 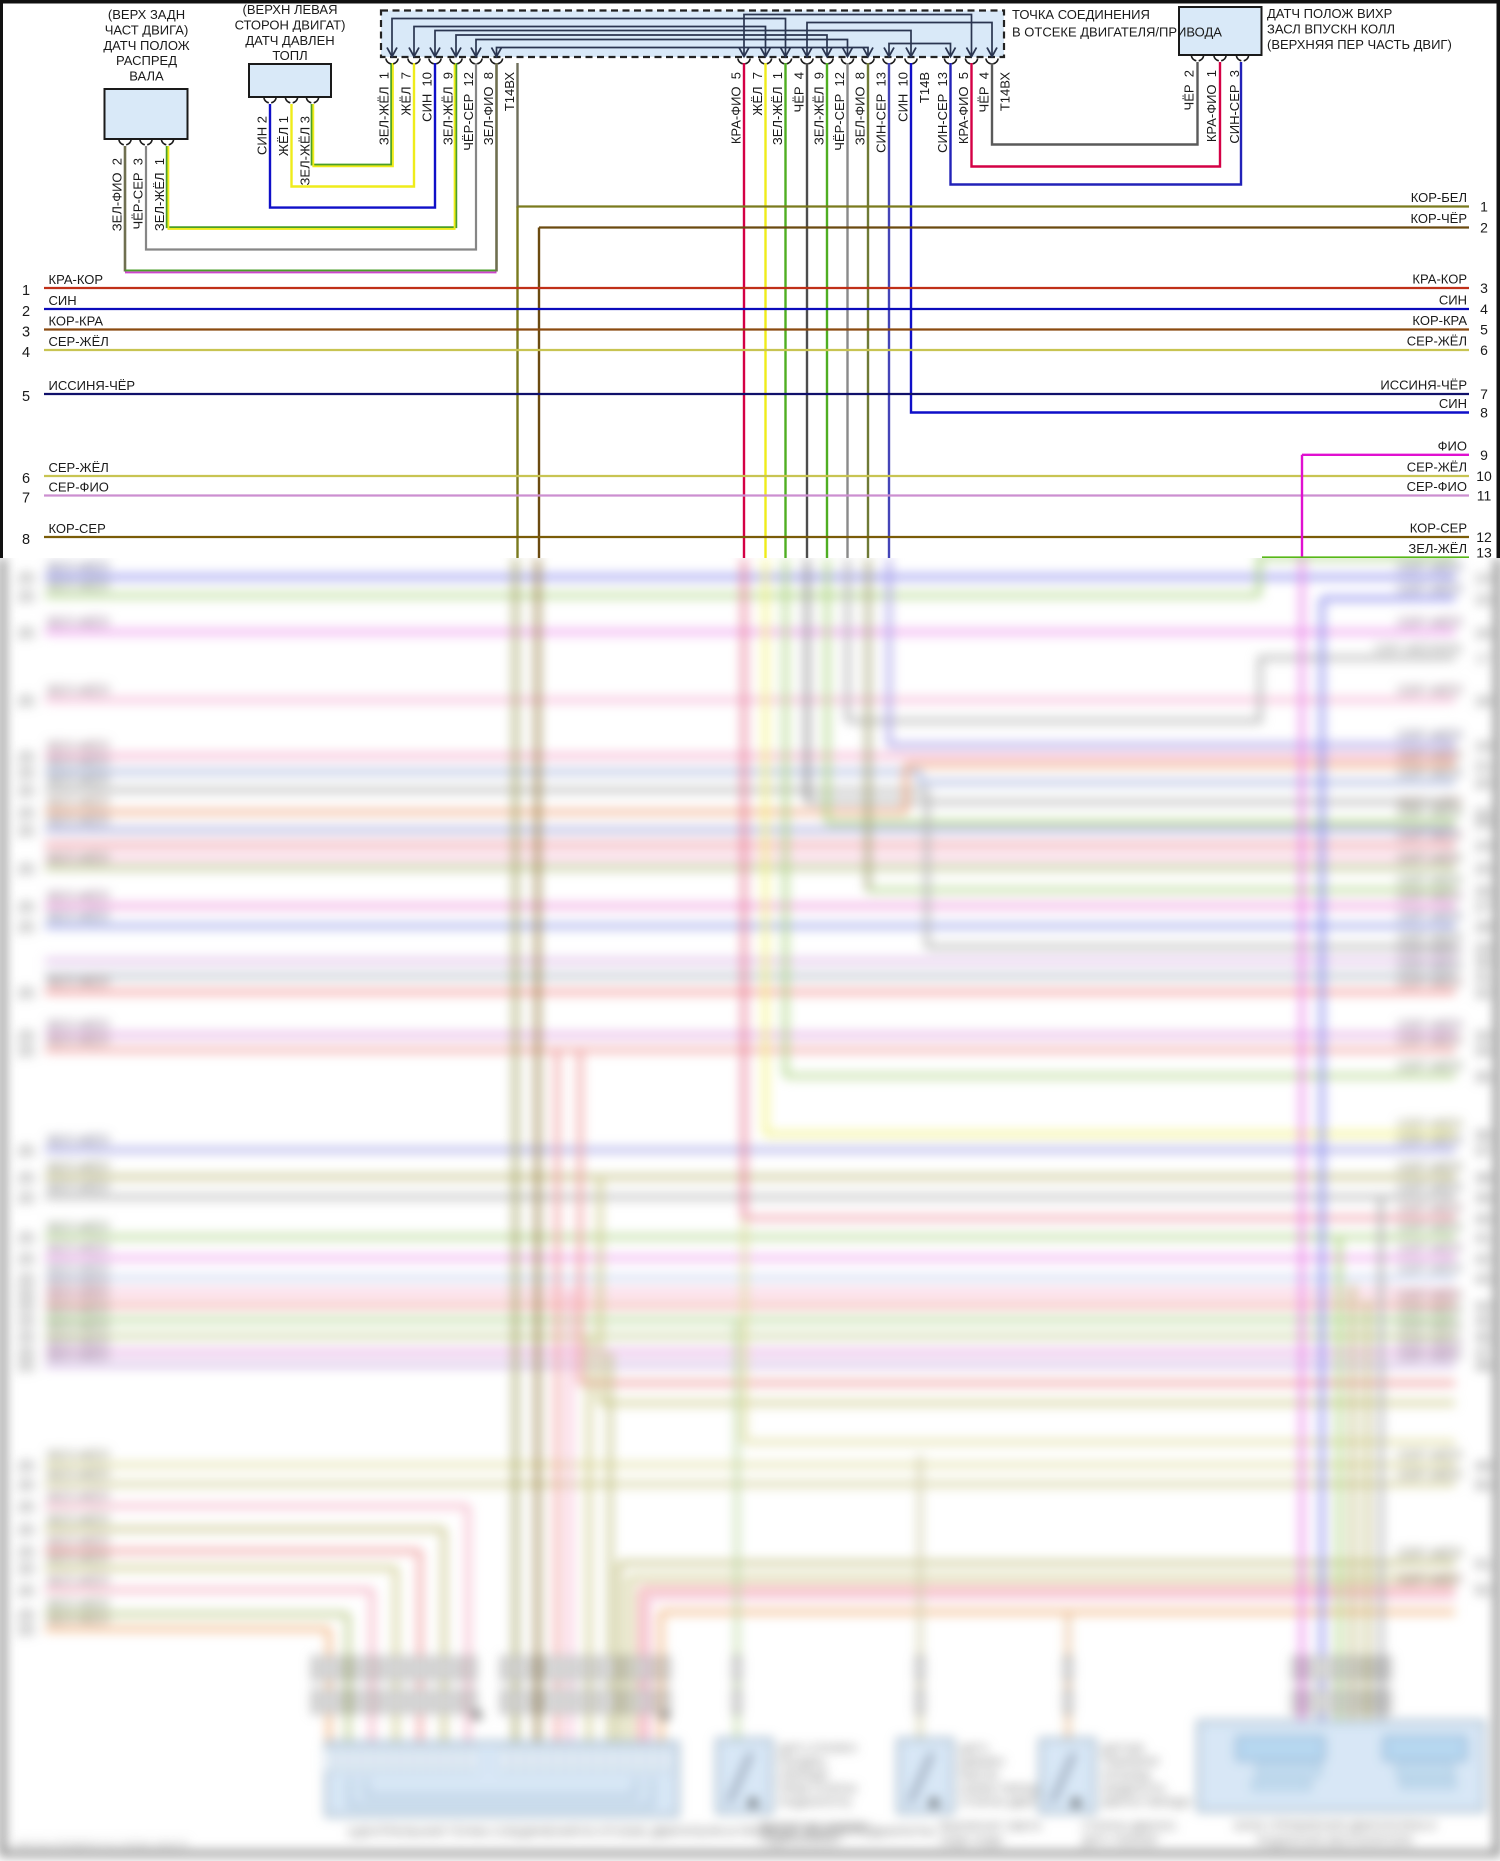 What do you see at coordinates (1234, 107) in the screenshot?
I see `svg-text: СИН-СЕР 3` at bounding box center [1234, 107].